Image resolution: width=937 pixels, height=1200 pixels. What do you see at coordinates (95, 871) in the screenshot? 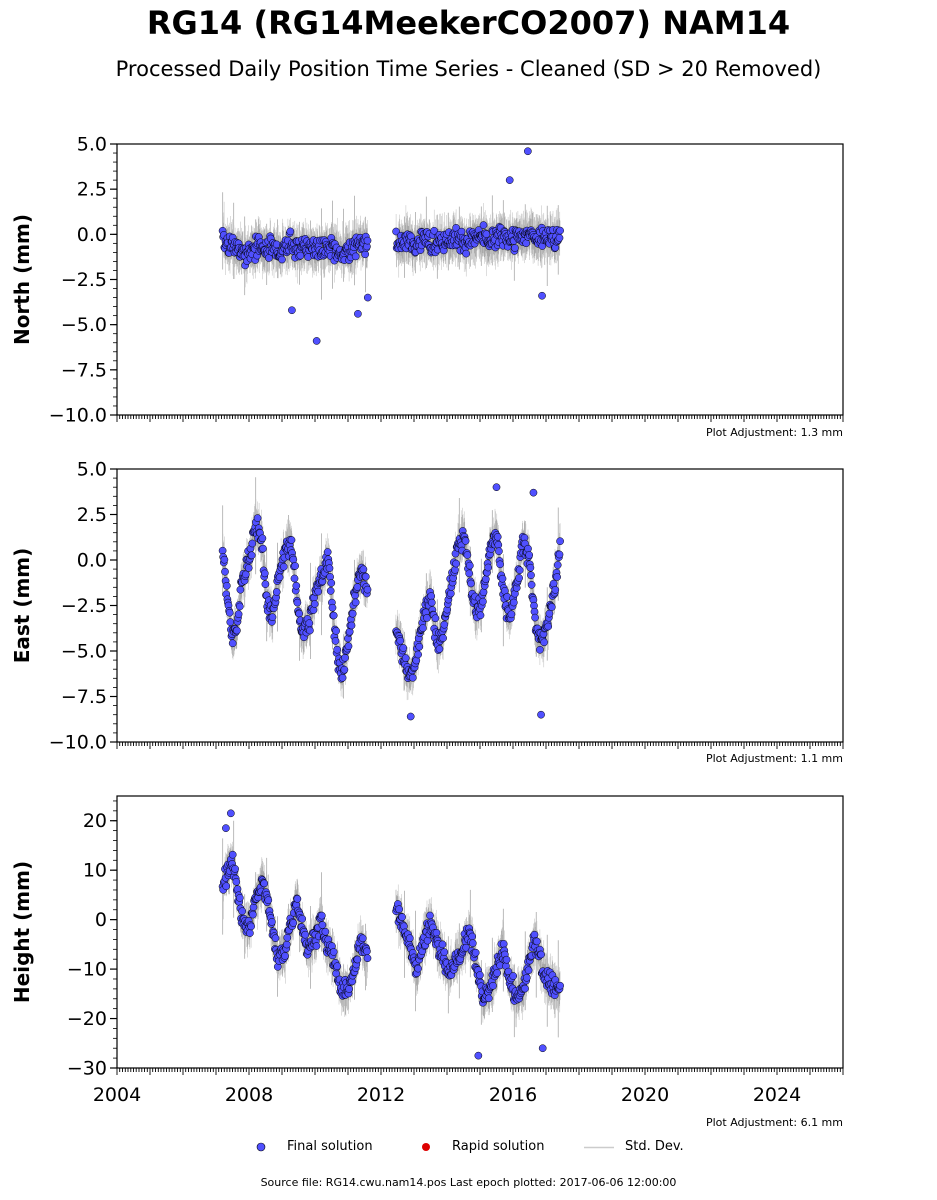
I see `y-tick-label: 10` at bounding box center [95, 871].